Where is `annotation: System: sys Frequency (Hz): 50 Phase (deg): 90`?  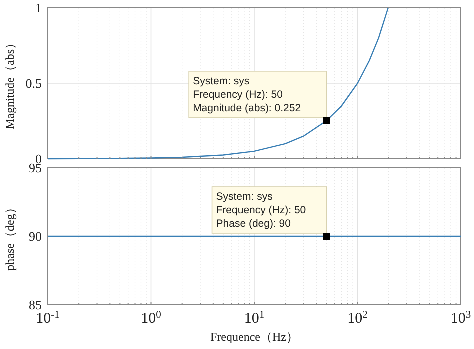
annotation: System: sys Frequency (Hz): 50 Phase (deg): 90 is located at coordinates (261, 210).